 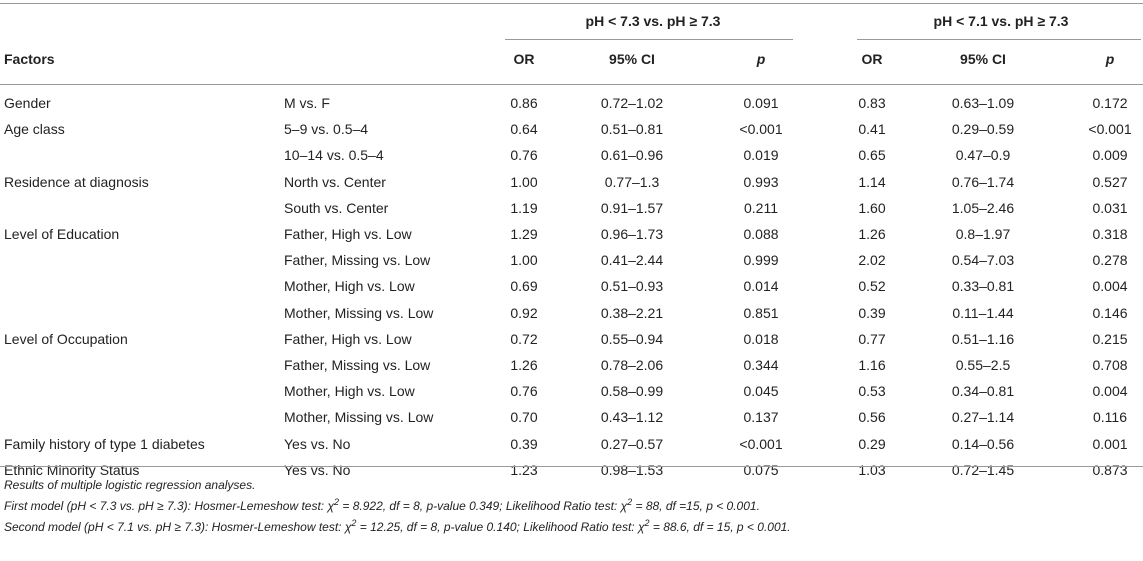 I want to click on p-header-2: p, so click(x=1110, y=59).